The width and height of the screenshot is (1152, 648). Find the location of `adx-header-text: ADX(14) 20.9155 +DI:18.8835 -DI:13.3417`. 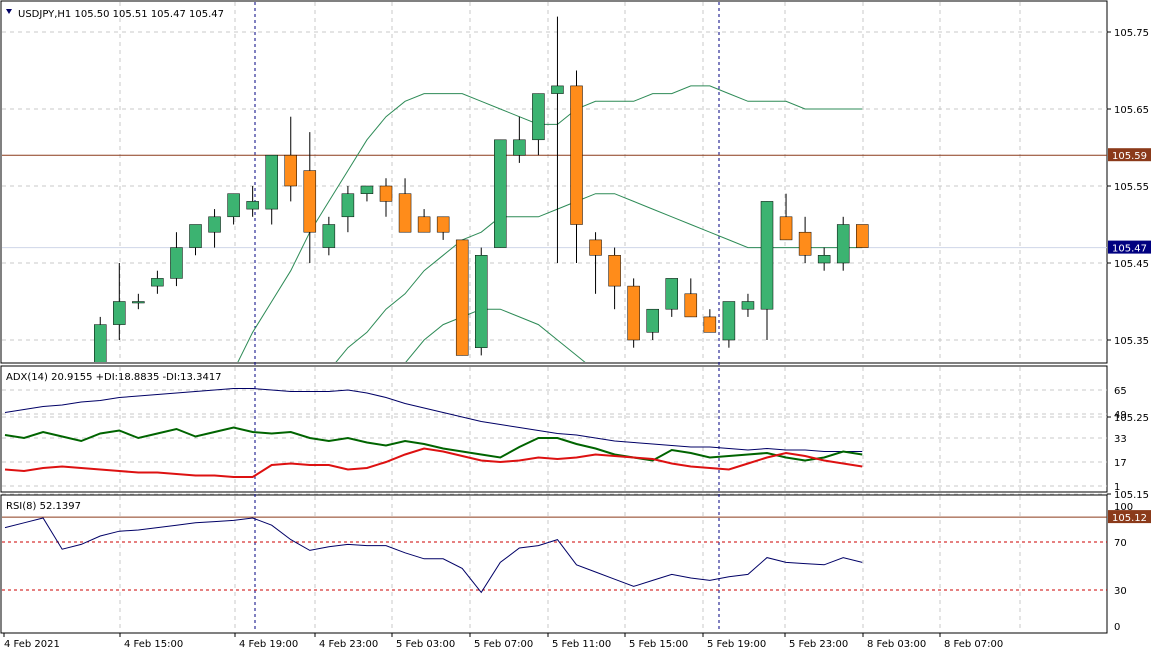

adx-header-text: ADX(14) 20.9155 +DI:18.8835 -DI:13.3417 is located at coordinates (114, 377).